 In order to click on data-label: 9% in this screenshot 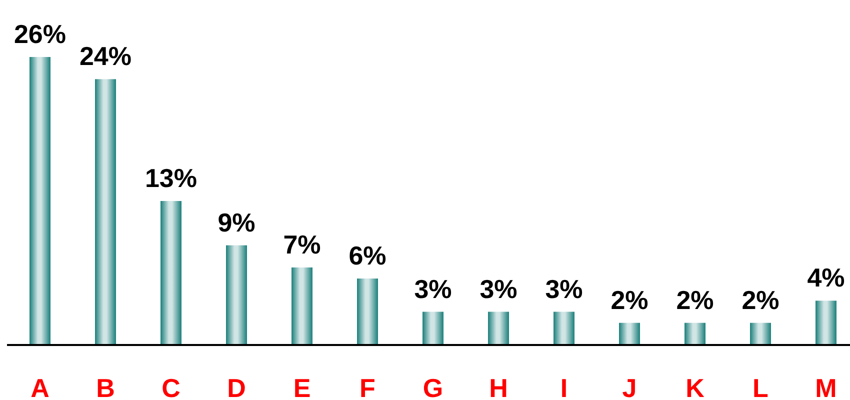, I will do `click(237, 222)`.